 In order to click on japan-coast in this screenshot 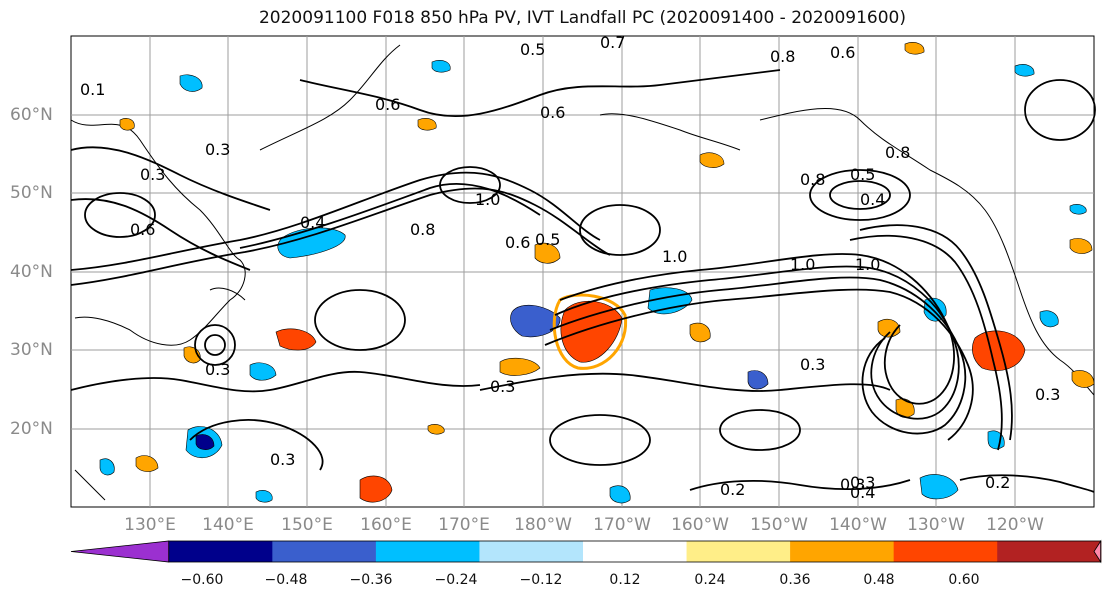, I will do `click(227, 294)`.